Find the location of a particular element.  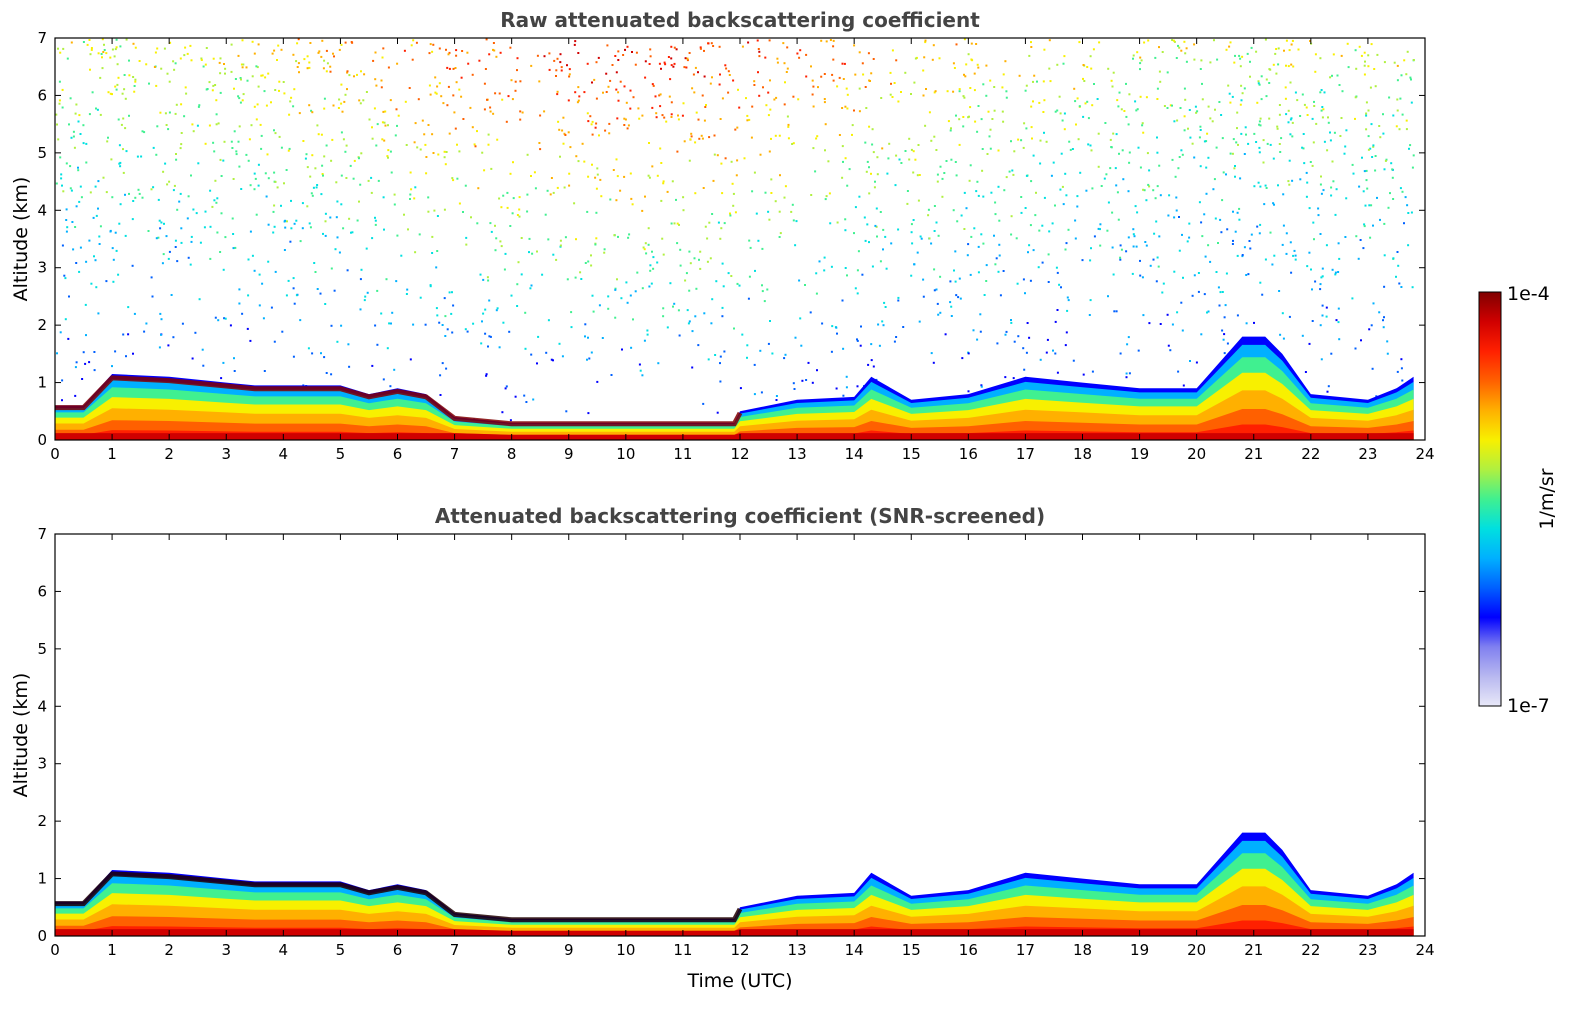

screened-x-tick-label: 5 is located at coordinates (341, 950).